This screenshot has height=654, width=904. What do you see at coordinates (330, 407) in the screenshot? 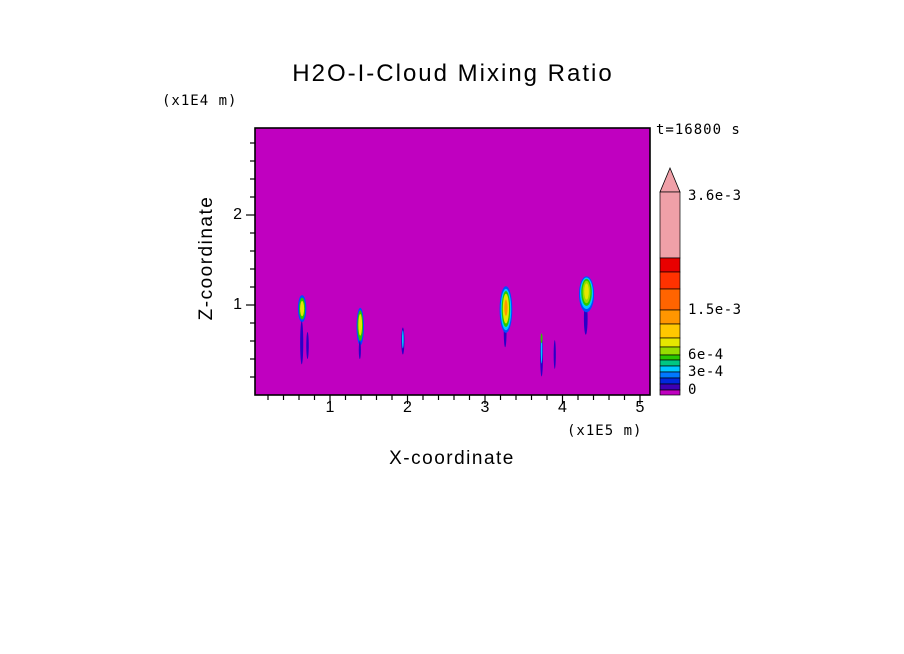
I see `x-tick-label: 1` at bounding box center [330, 407].